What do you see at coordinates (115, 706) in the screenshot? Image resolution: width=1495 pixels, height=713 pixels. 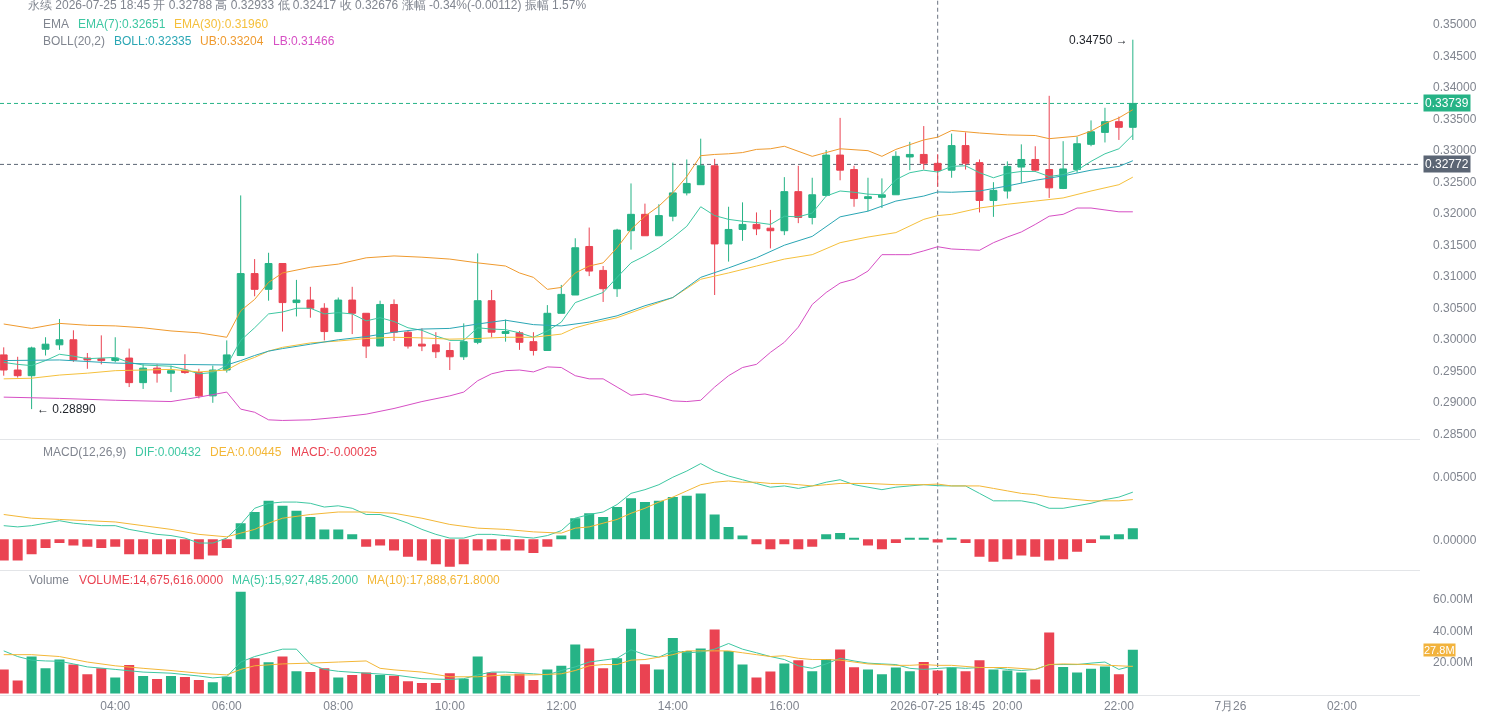 I see `x-tick-label: 04:00` at bounding box center [115, 706].